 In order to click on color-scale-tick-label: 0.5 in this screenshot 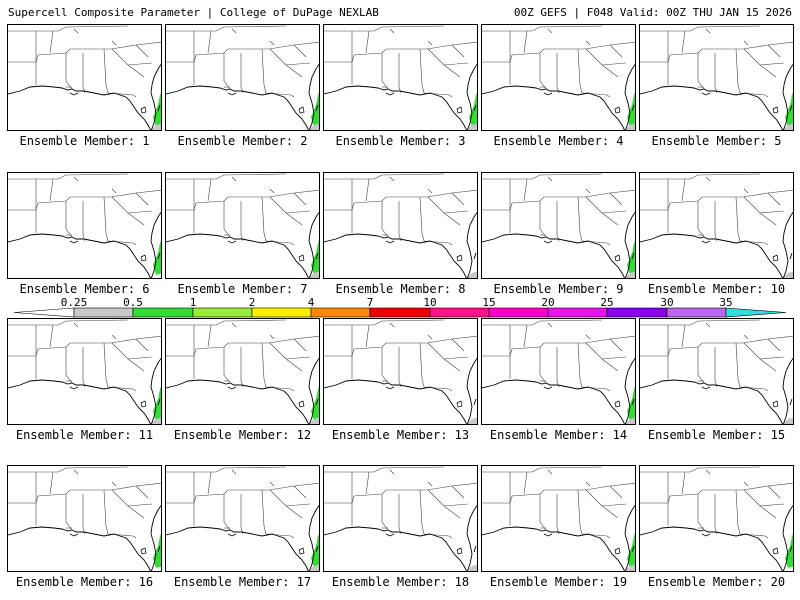, I will do `click(133, 302)`.